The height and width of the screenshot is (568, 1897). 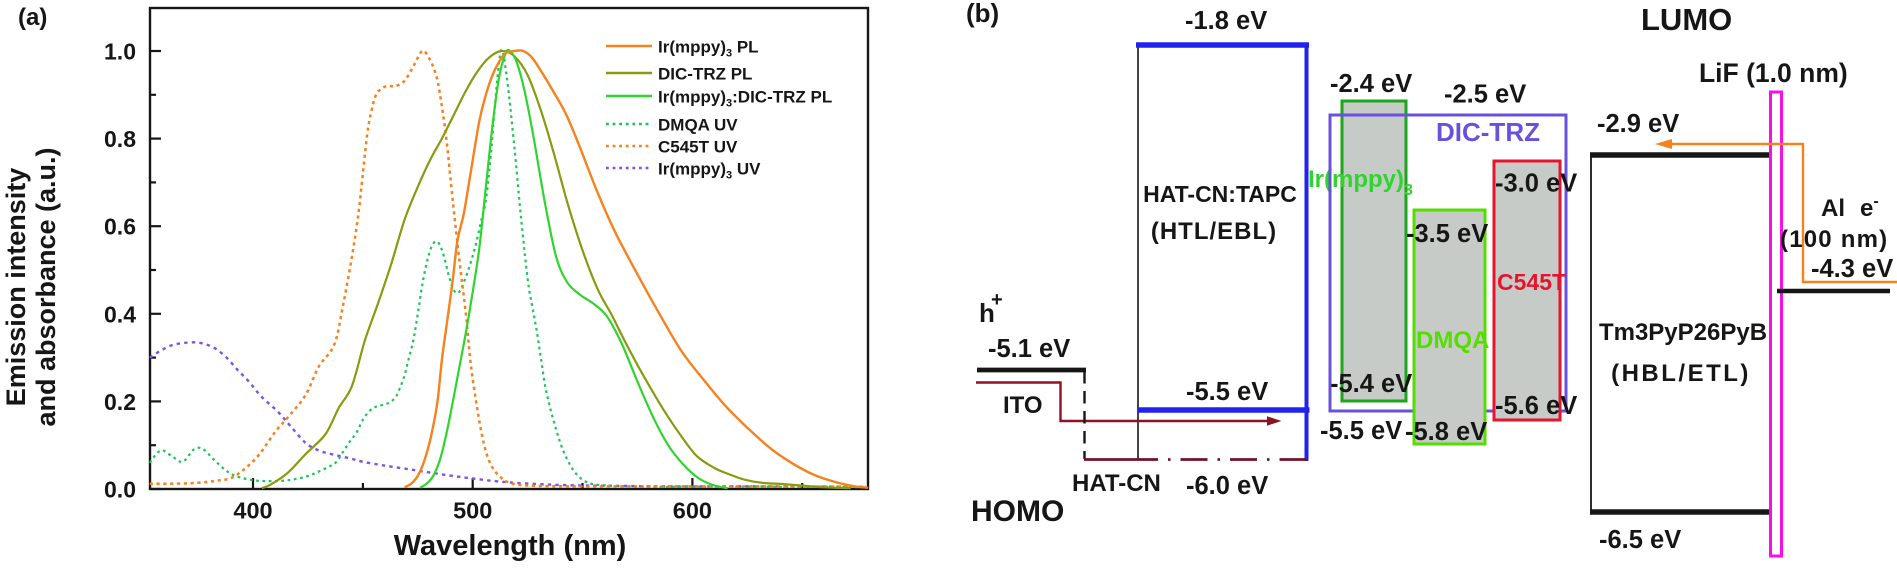 I want to click on svg-text: 500, so click(x=472, y=511).